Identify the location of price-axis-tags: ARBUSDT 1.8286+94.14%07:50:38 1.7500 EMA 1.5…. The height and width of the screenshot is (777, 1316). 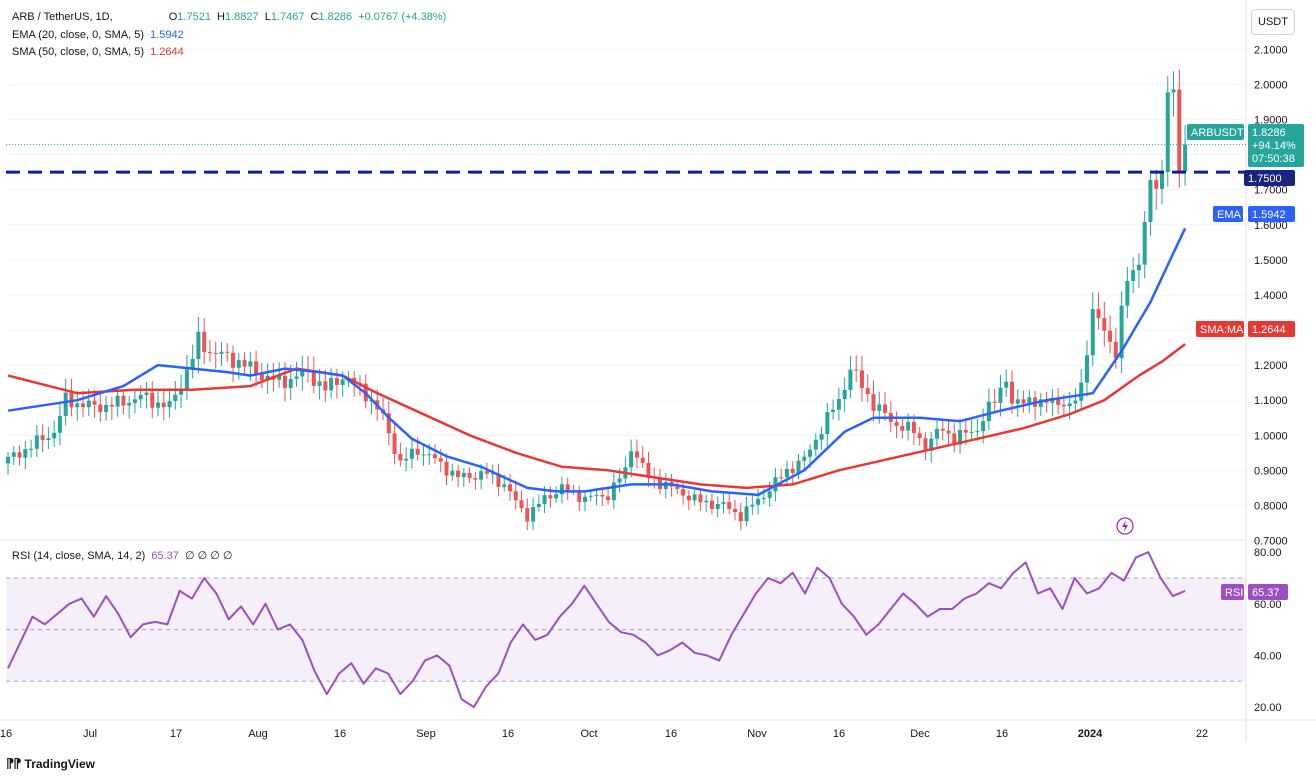
(1245, 362).